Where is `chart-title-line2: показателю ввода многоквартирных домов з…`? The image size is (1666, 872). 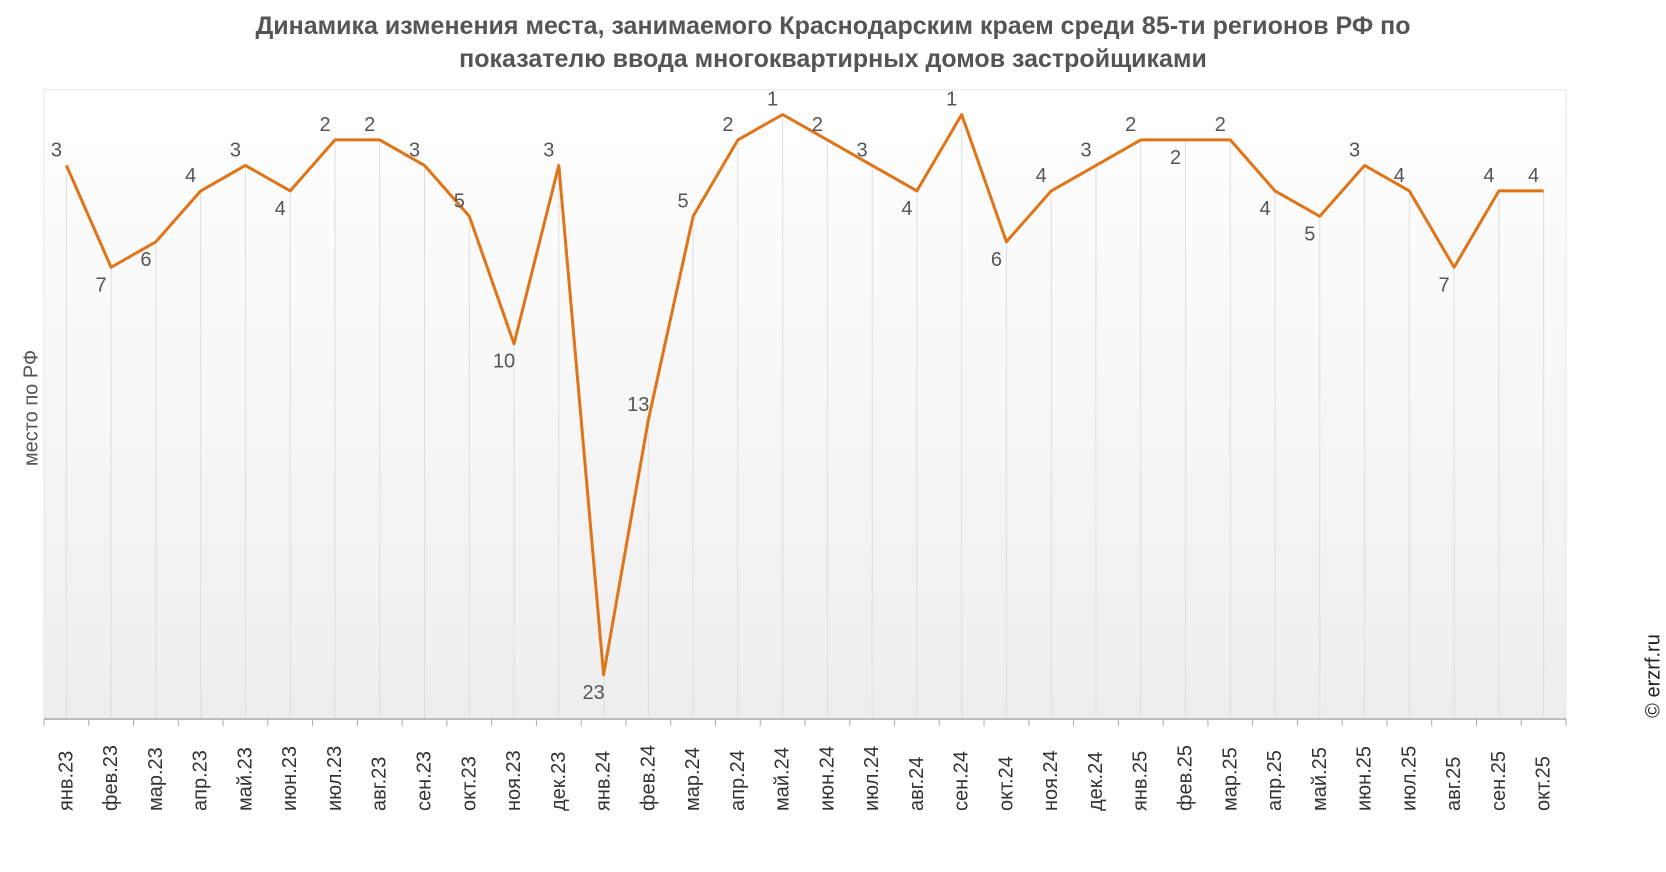 chart-title-line2: показателю ввода многоквартирных домов з… is located at coordinates (833, 59).